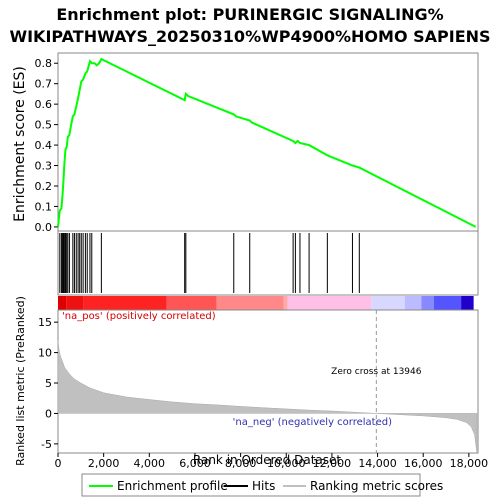  I want to click on rank-x-tick-label: 6,000, so click(195, 463).